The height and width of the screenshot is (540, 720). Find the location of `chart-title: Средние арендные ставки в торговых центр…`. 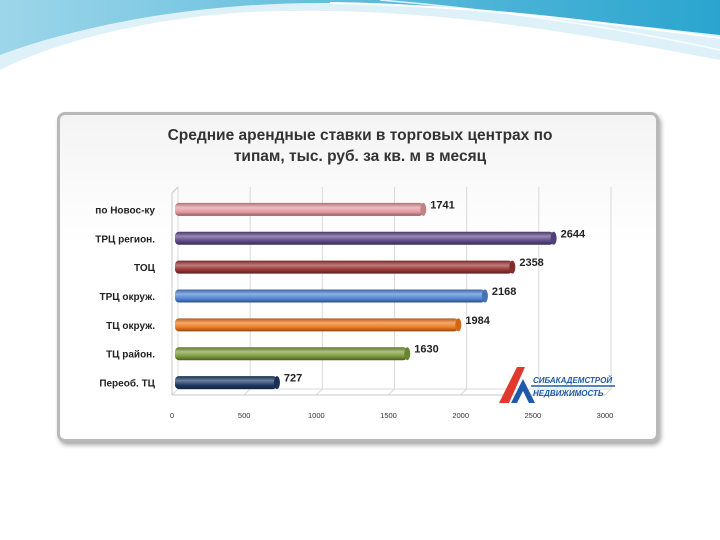

chart-title: Средние арендные ставки в торговых центр… is located at coordinates (360, 146).